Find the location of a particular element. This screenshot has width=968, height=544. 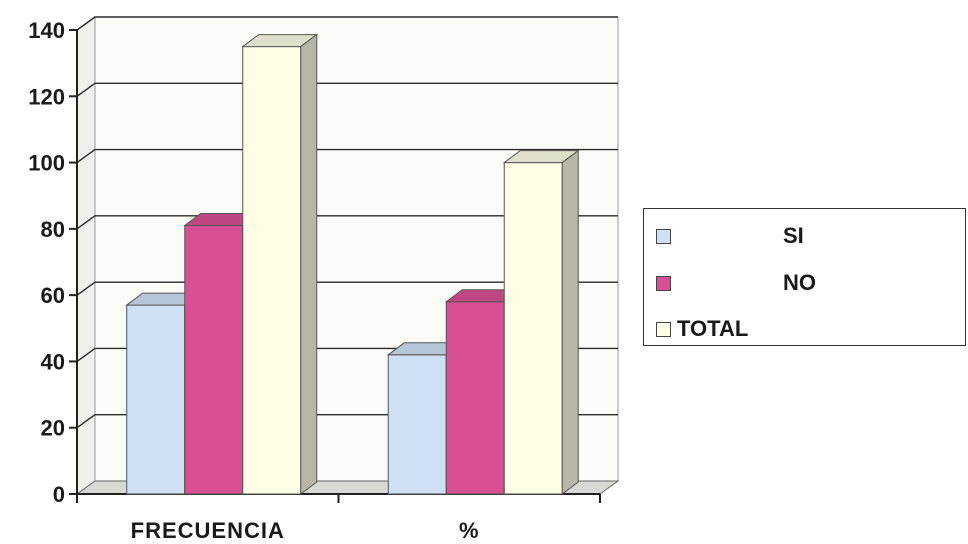

y-tick-label: 100 is located at coordinates (46, 163).